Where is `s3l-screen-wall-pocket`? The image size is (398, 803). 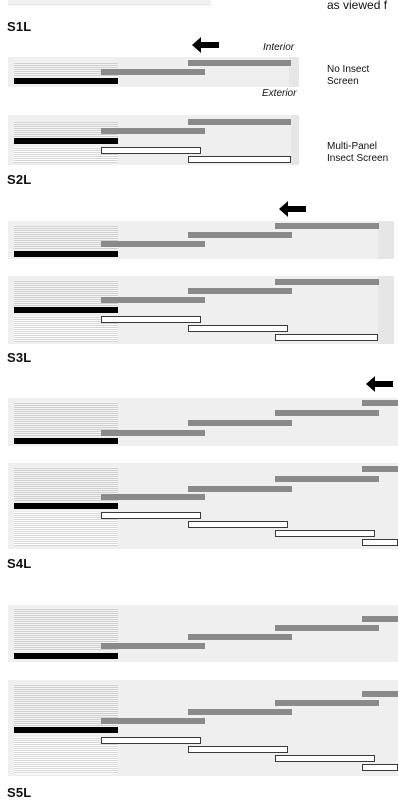
s3l-screen-wall-pocket is located at coordinates (66, 484).